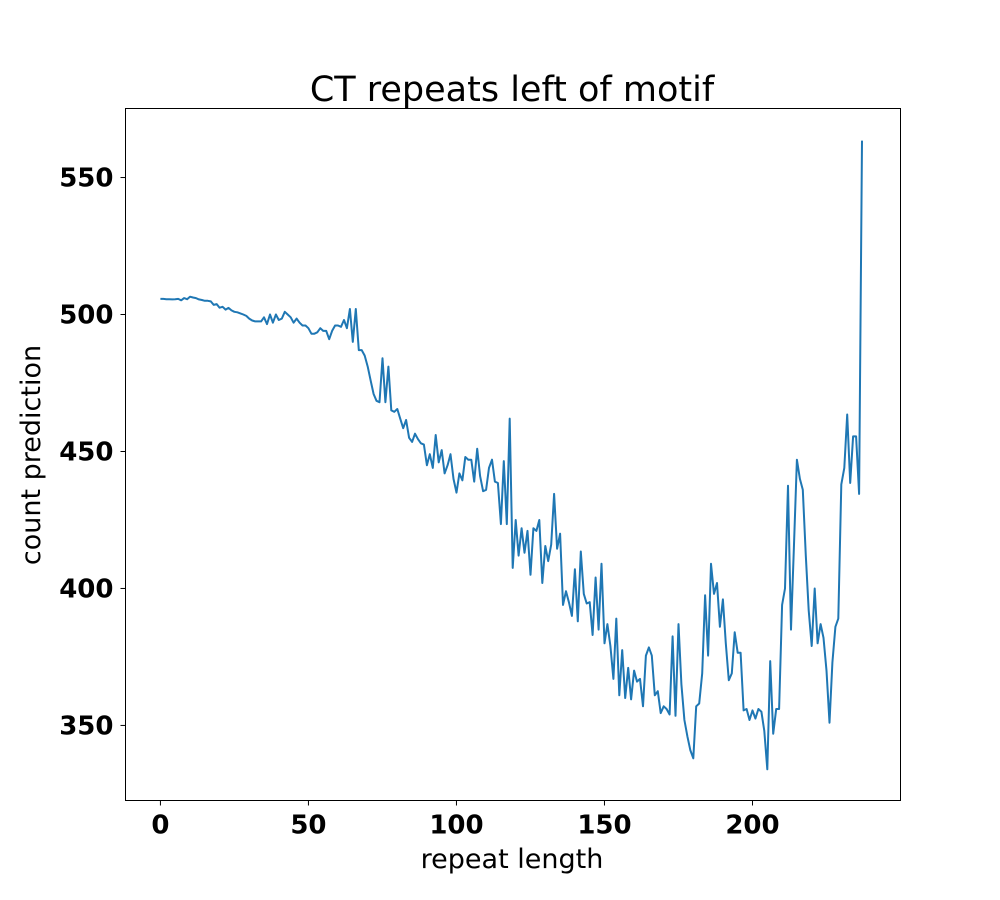 The height and width of the screenshot is (900, 1000). What do you see at coordinates (86, 316) in the screenshot?
I see `y-tick-label: 500` at bounding box center [86, 316].